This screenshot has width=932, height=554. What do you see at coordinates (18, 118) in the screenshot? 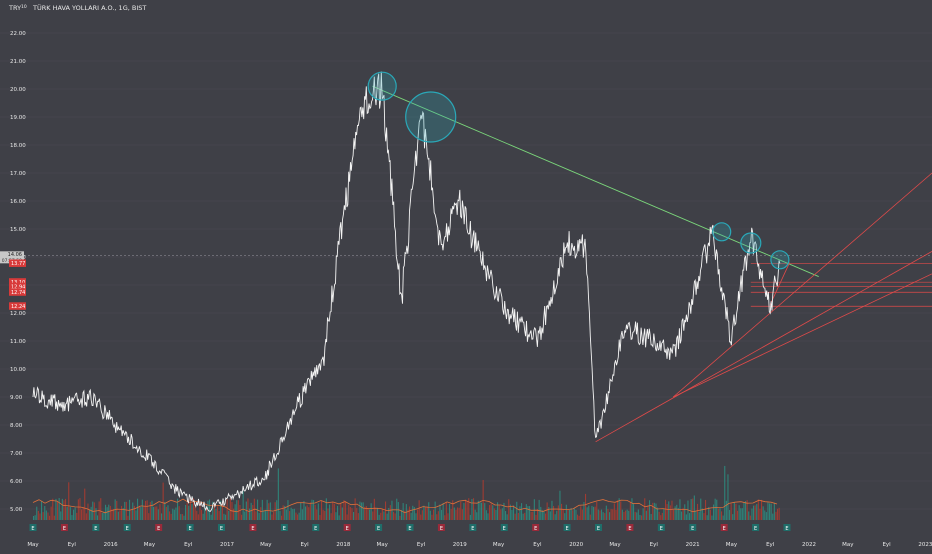
I see `y-tick-label: 19.00` at bounding box center [18, 118].